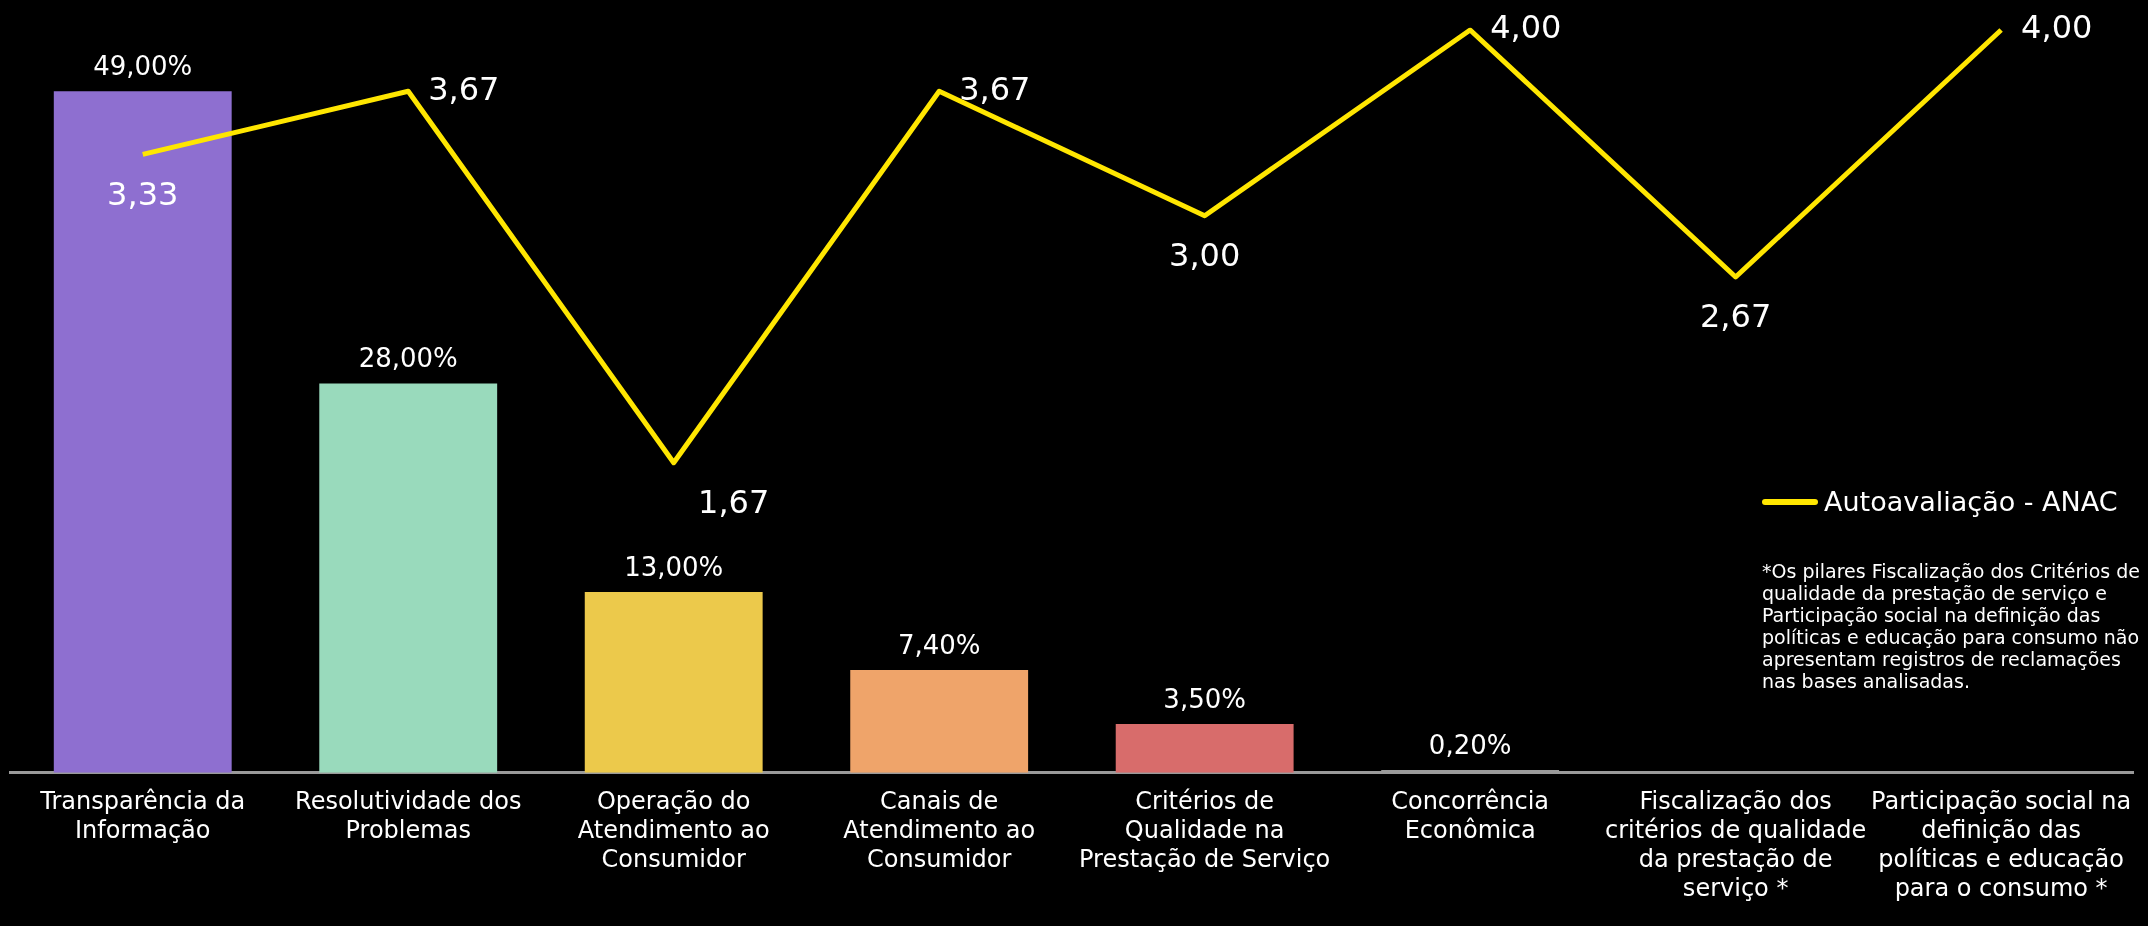 Image resolution: width=2148 pixels, height=926 pixels. I want to click on data-label: 13,00%, so click(674, 566).